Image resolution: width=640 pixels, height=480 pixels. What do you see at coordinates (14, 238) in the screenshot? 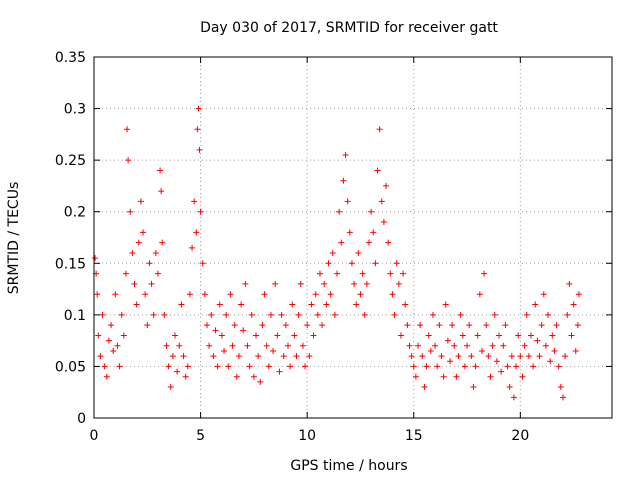
I see `y-axis-label: SRMTID / TECUs` at bounding box center [14, 238].